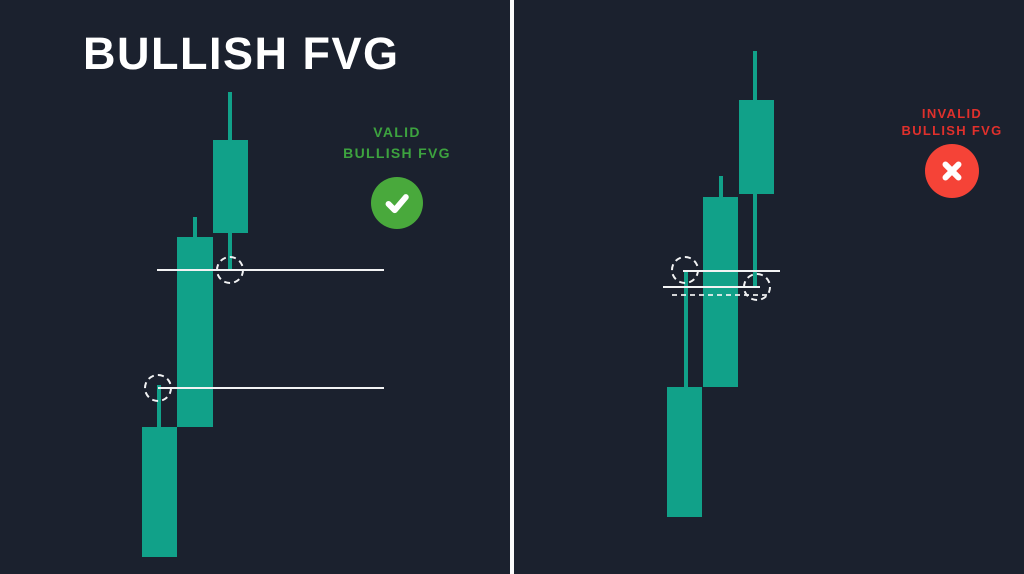  Describe the element at coordinates (756, 147) in the screenshot. I see `right-candle-3-body` at that location.